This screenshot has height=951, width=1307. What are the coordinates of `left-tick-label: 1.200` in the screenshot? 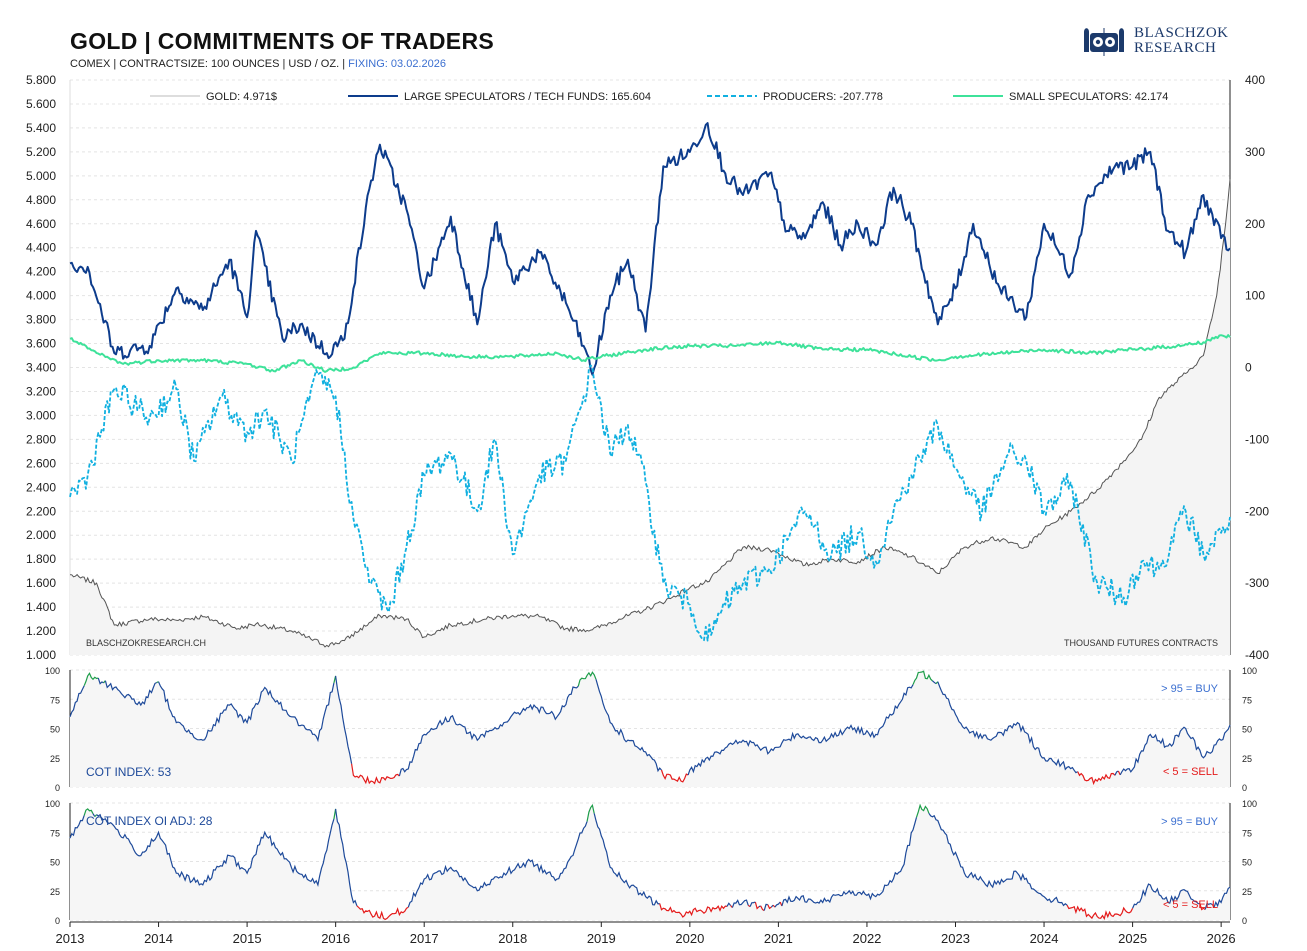 It's located at (41, 631).